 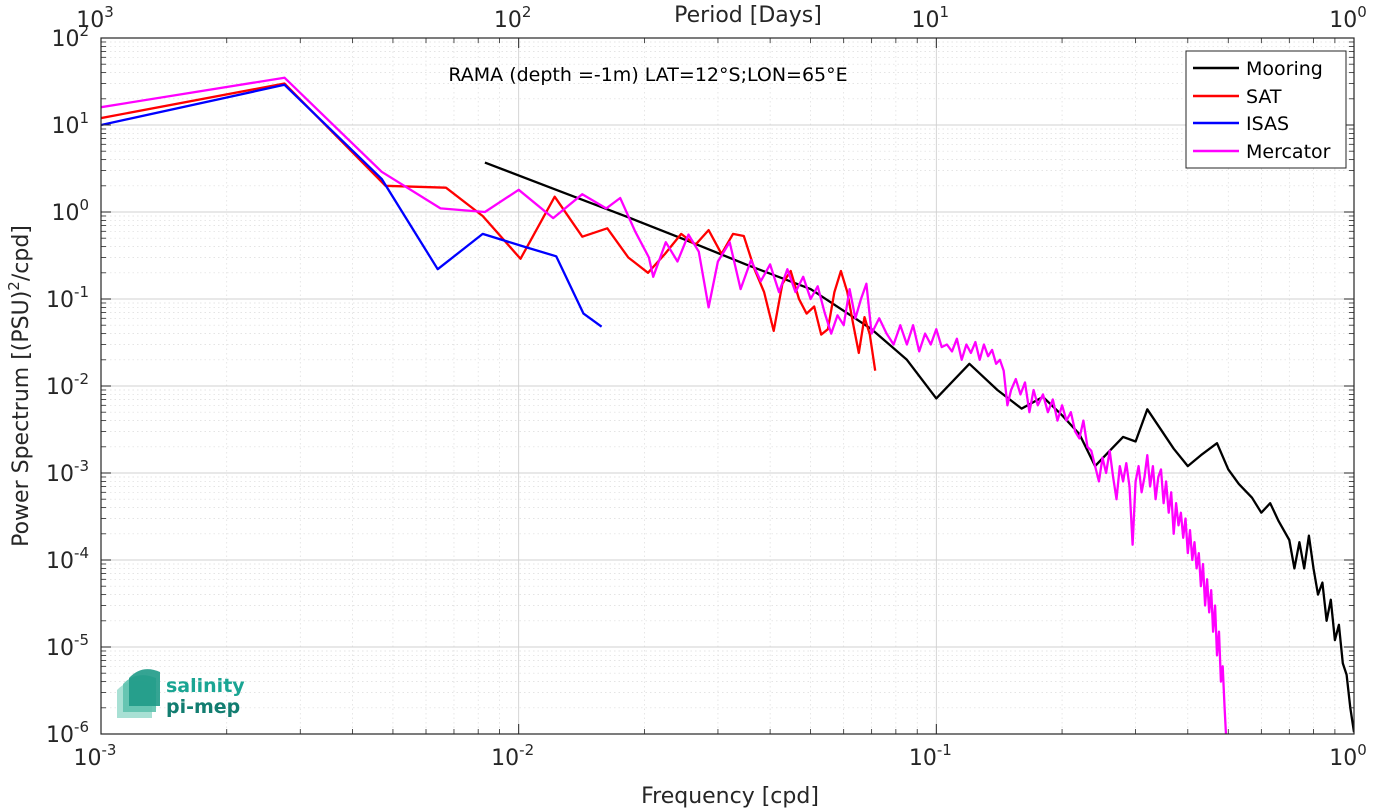 I want to click on legend-label-isas: ISAS, so click(x=1267, y=124).